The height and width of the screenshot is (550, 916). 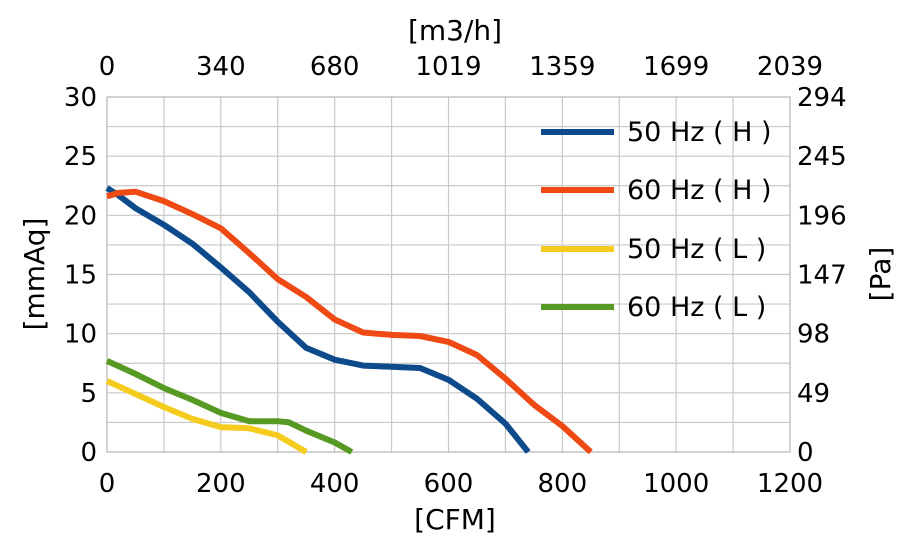 I want to click on x-top-tick-label: 1359, so click(x=562, y=67).